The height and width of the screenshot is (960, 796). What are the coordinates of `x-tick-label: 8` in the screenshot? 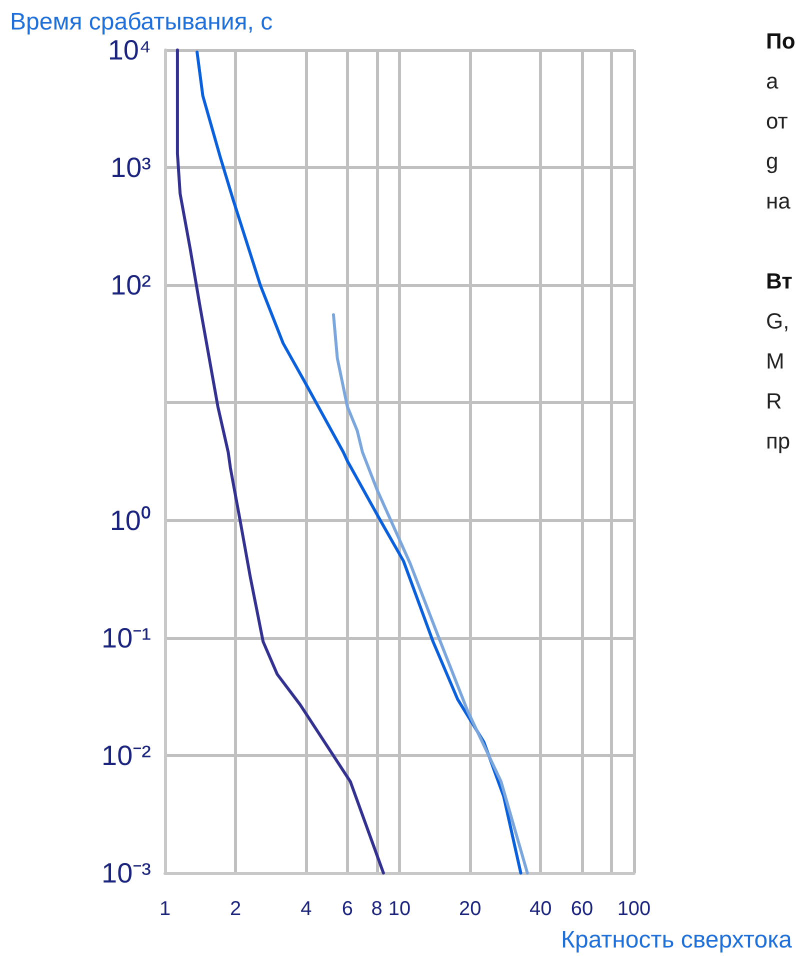 It's located at (376, 909).